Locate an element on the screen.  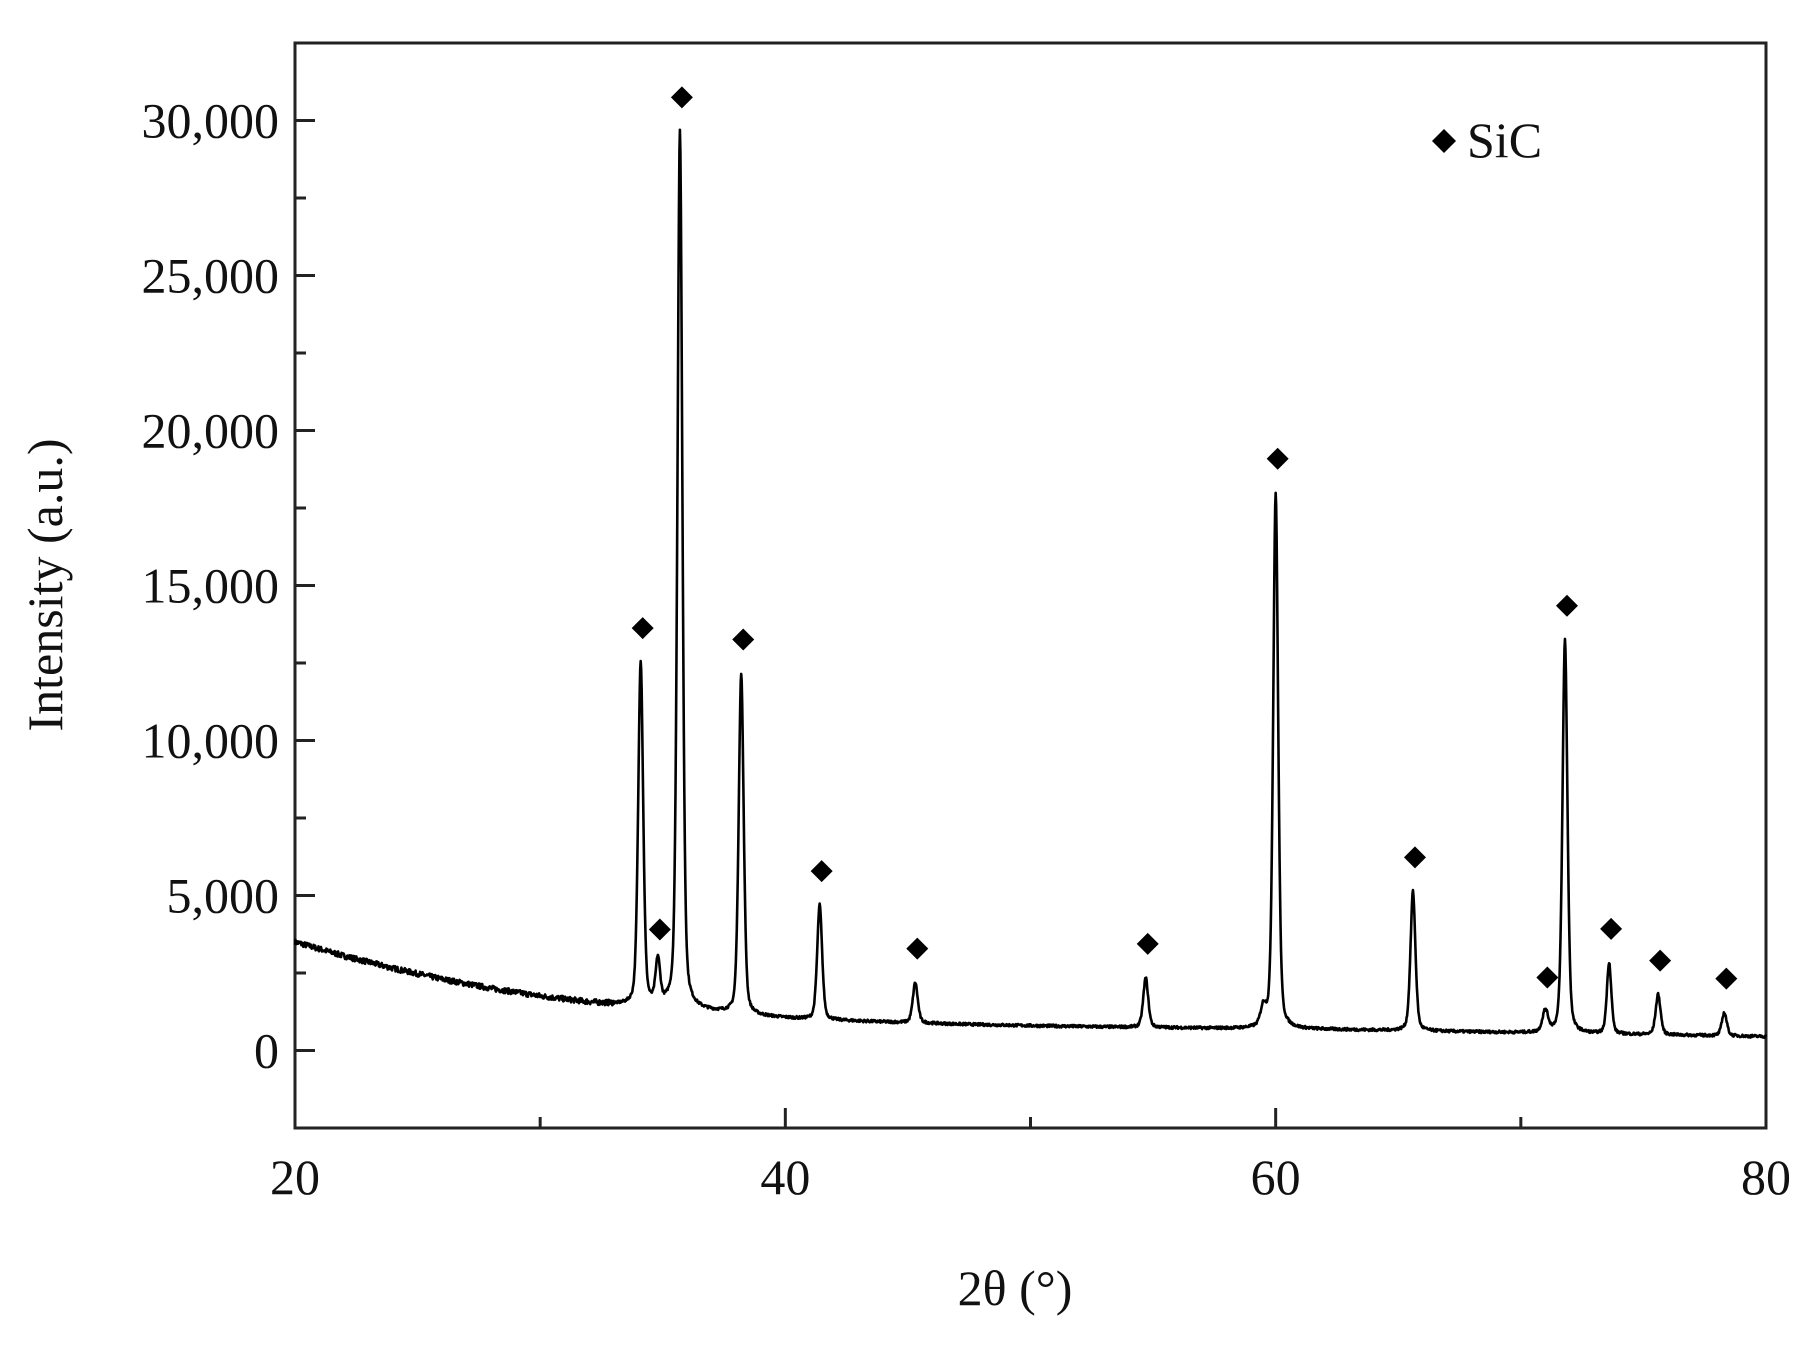
legend-label: SiC is located at coordinates (1504, 140).